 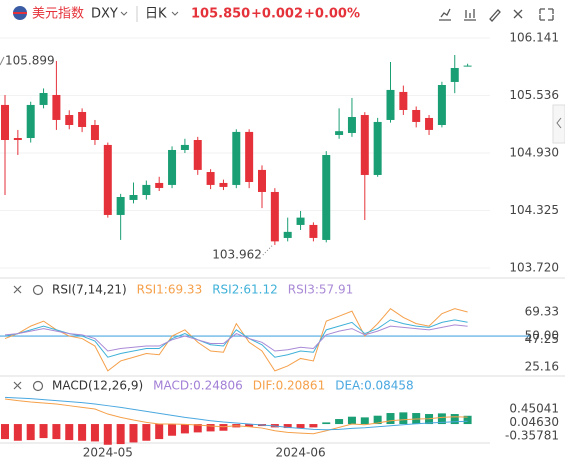 What do you see at coordinates (534, 153) in the screenshot?
I see `y-tick-label: 104.930` at bounding box center [534, 153].